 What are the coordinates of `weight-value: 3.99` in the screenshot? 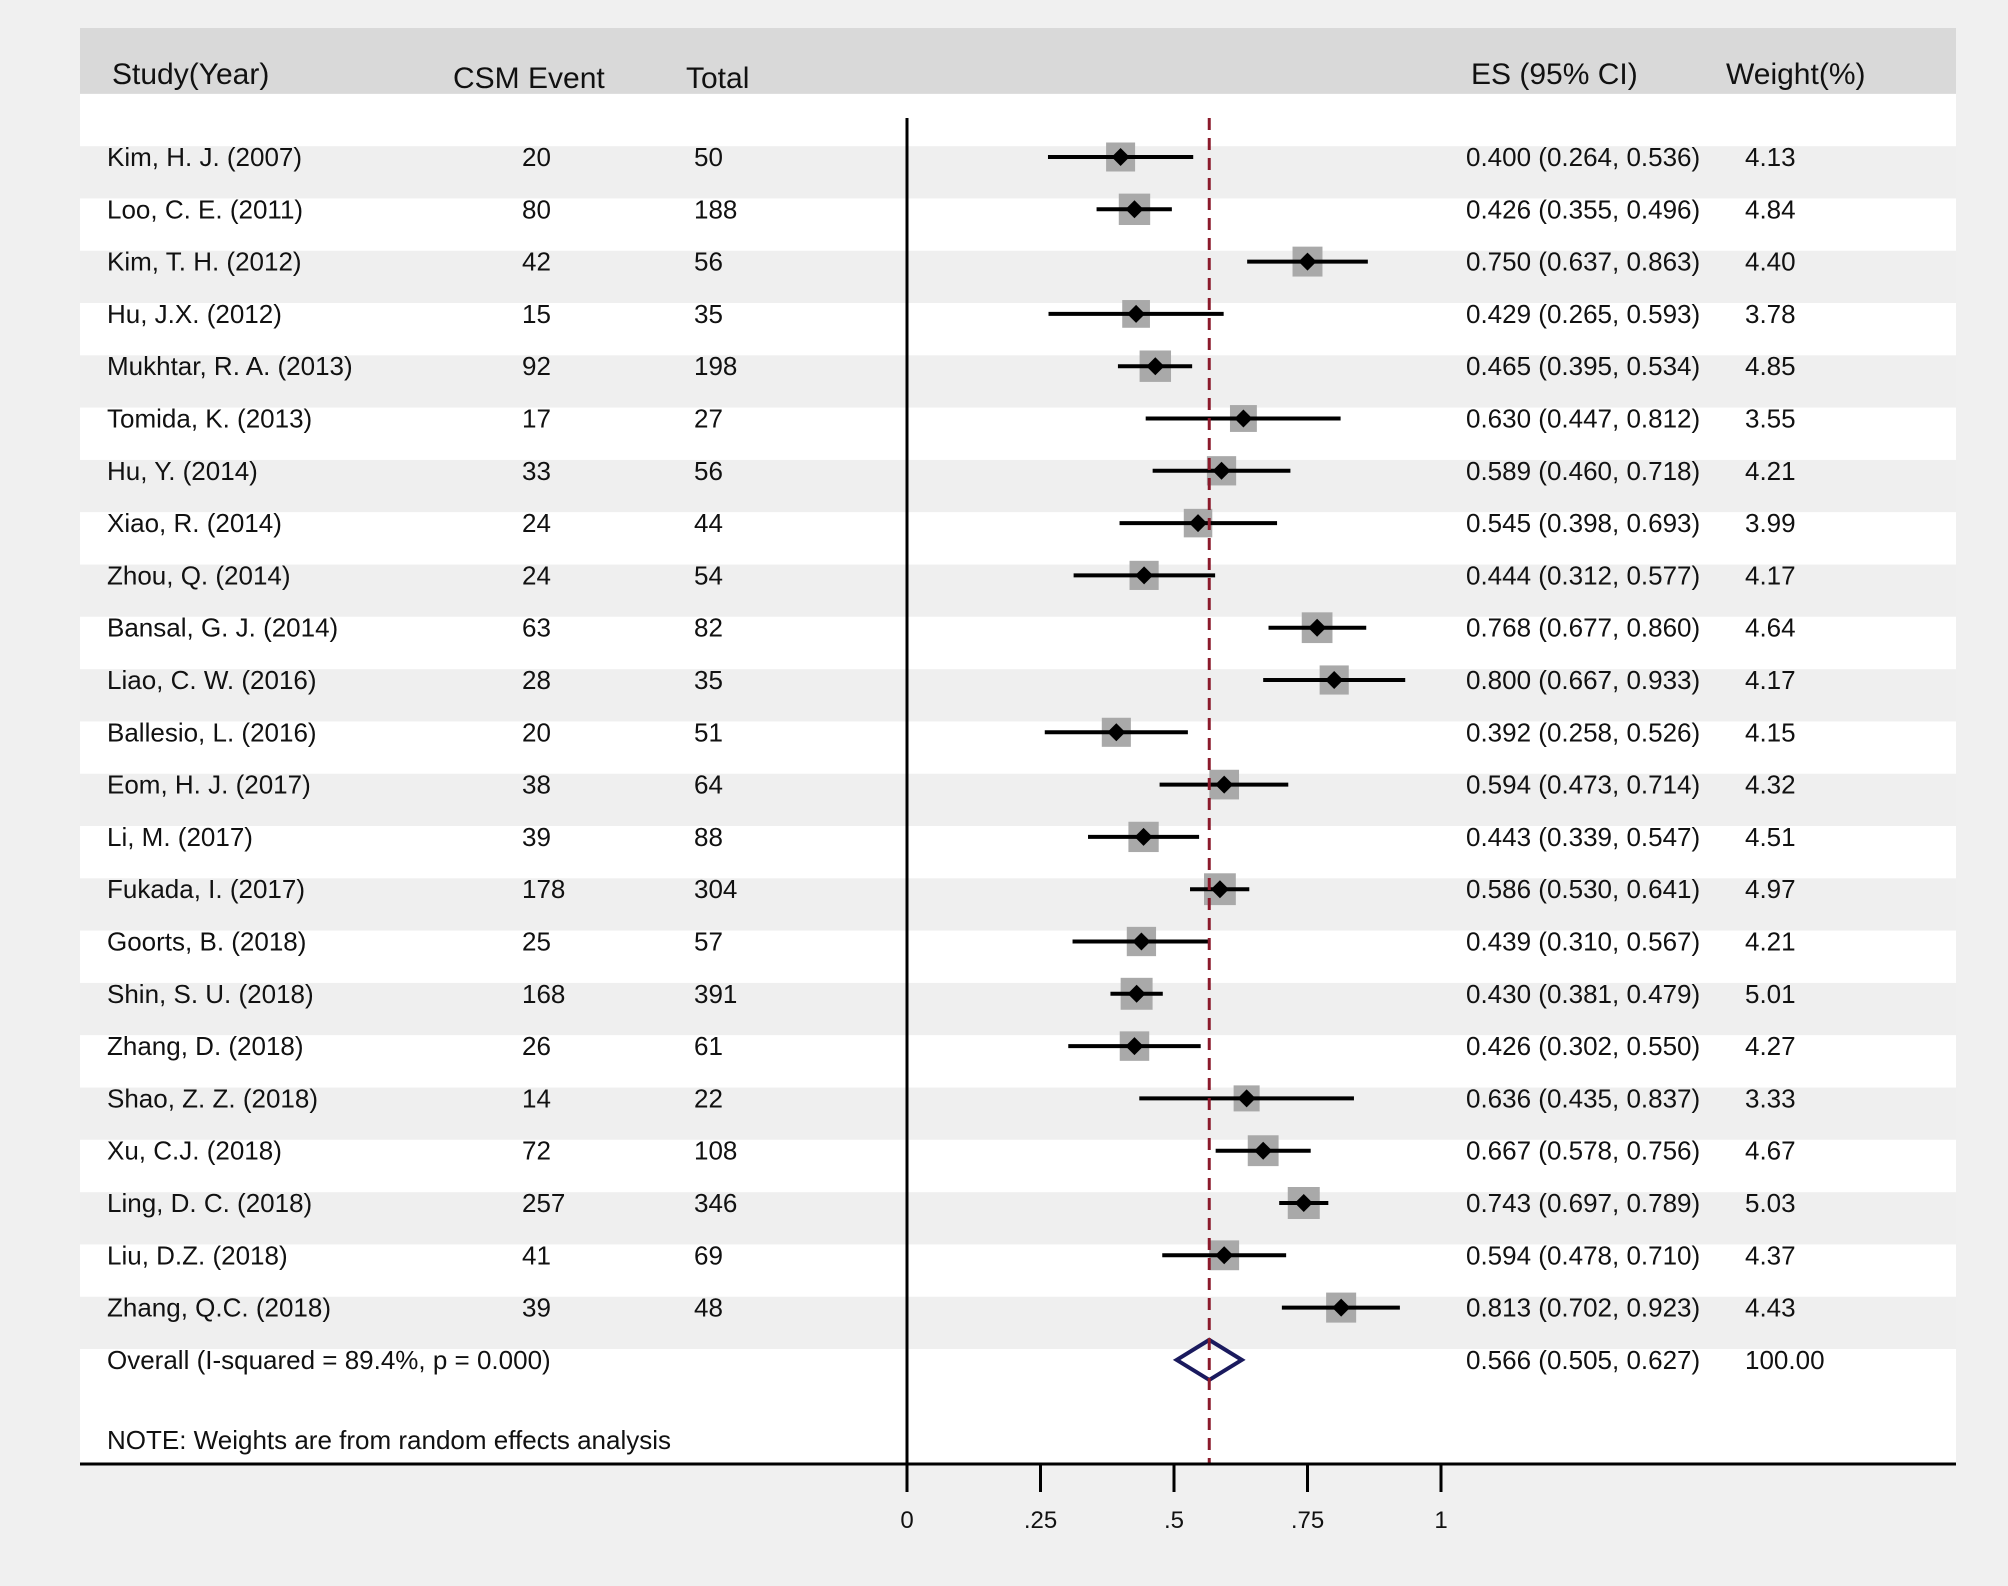 It's located at (1770, 523).